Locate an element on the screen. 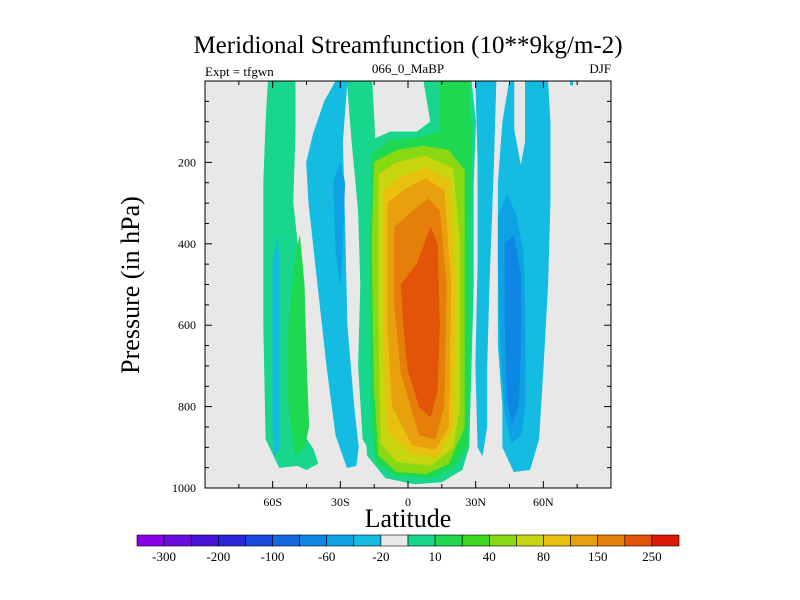  x-tick-label: 30S is located at coordinates (340, 502).